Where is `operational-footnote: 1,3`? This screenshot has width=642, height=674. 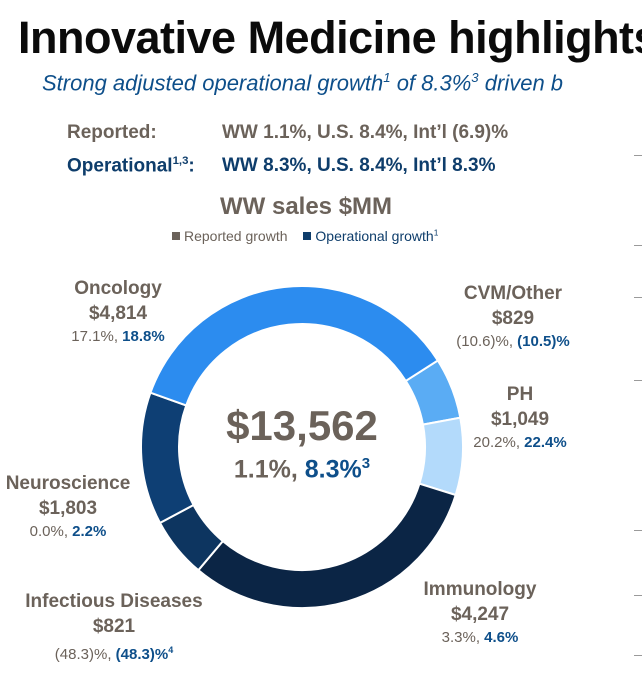
operational-footnote: 1,3 is located at coordinates (180, 161).